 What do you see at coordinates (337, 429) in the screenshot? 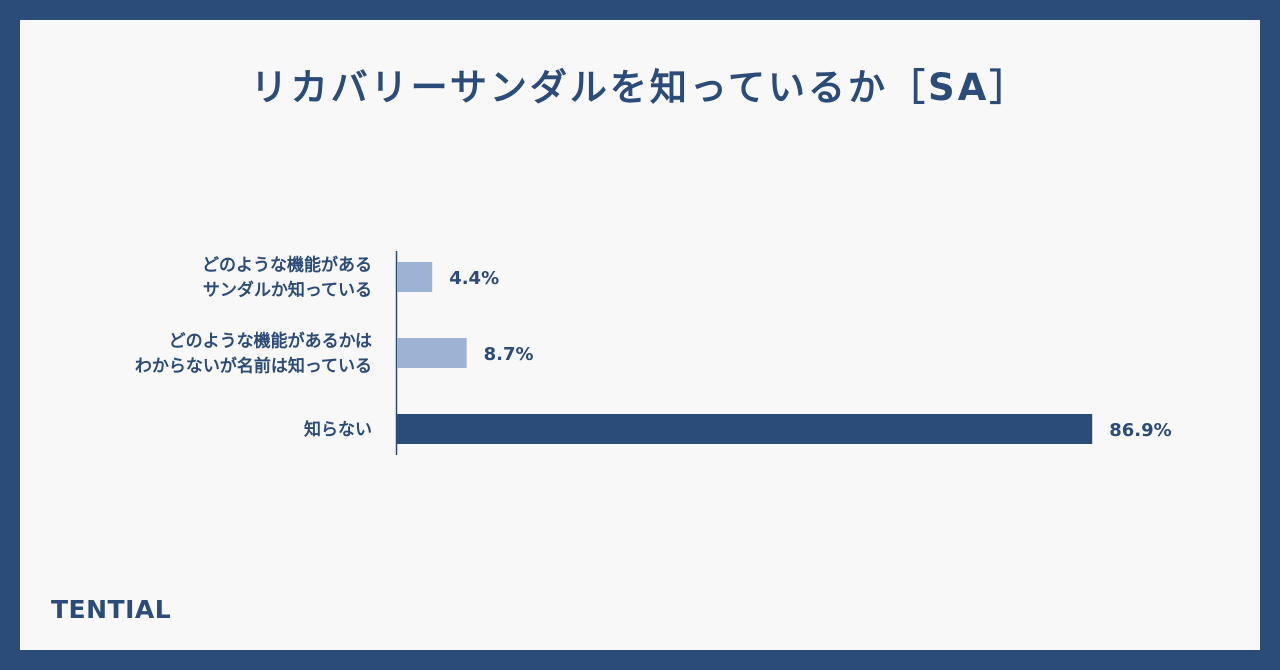
I see `category-label-3-line-1: 知らない` at bounding box center [337, 429].